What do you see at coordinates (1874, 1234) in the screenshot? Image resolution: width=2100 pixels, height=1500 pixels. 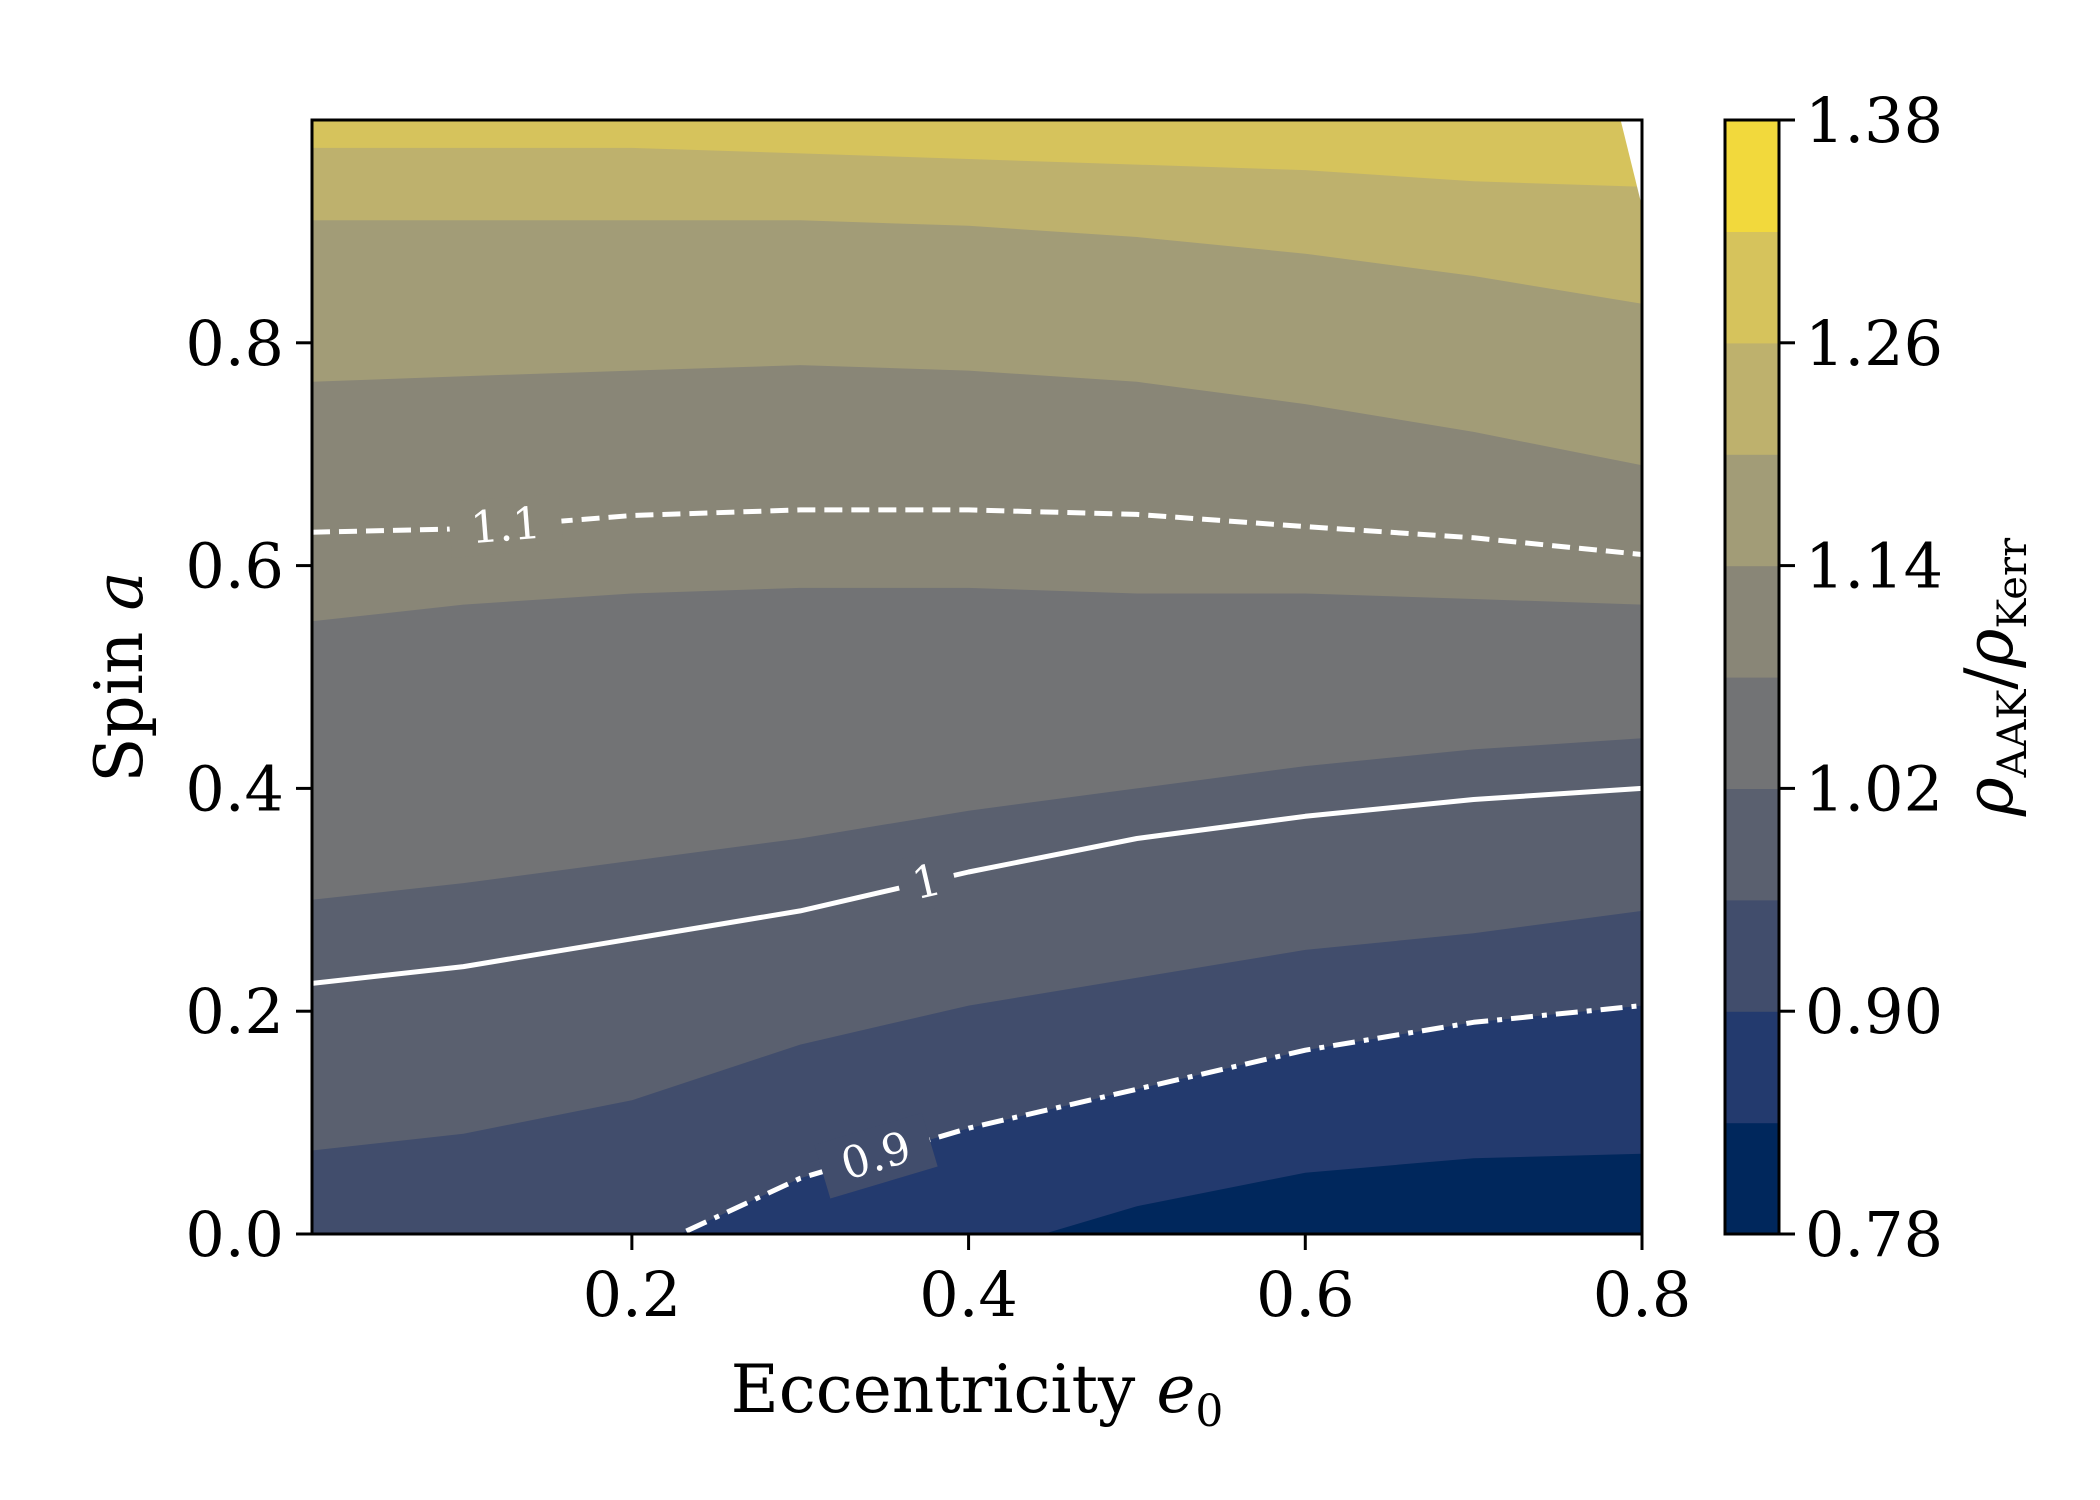 I see `colorbar-tick-label-0: 0.78` at bounding box center [1874, 1234].